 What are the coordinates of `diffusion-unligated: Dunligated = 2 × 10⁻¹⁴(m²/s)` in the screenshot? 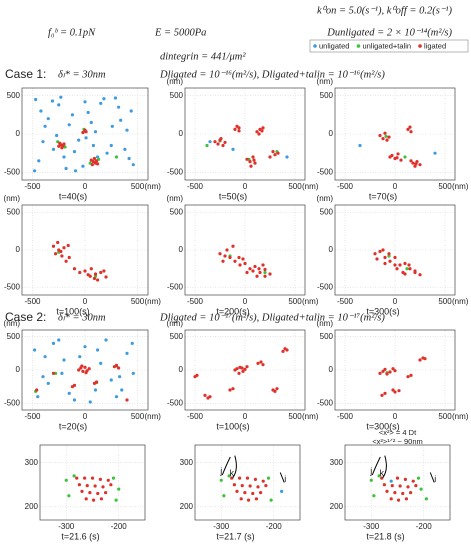 It's located at (389, 32).